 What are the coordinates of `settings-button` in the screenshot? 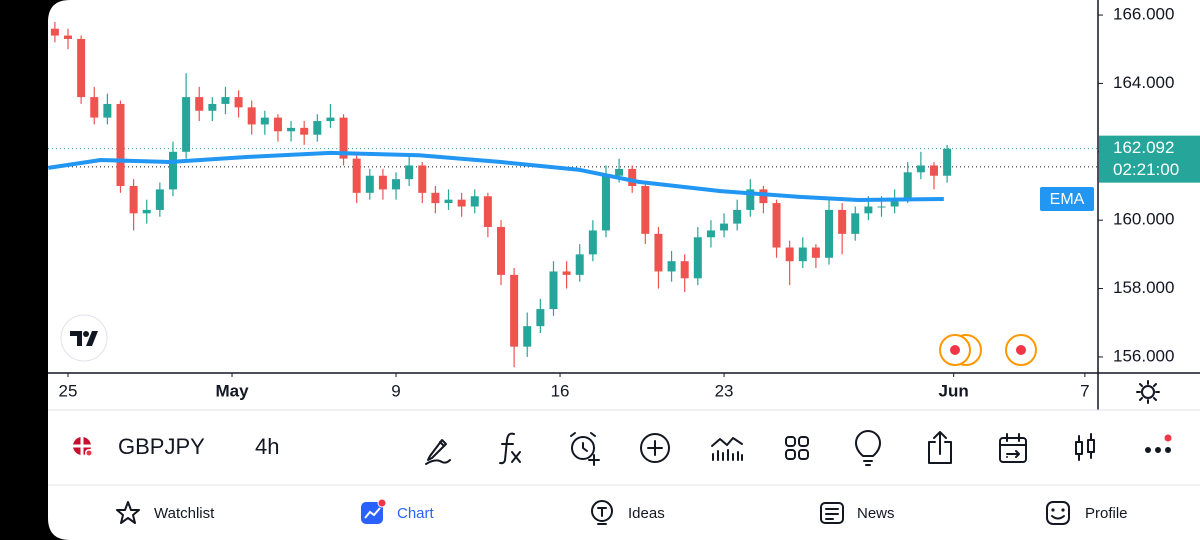 It's located at (1148, 392).